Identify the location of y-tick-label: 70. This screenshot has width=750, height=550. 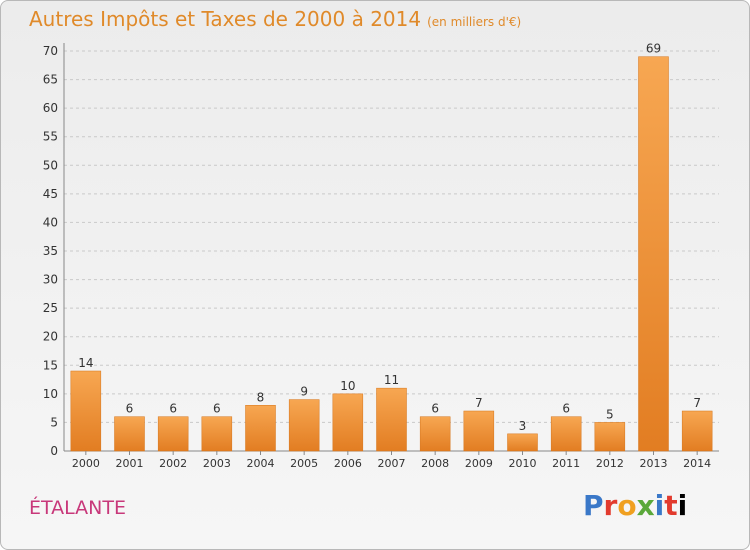
(50, 51).